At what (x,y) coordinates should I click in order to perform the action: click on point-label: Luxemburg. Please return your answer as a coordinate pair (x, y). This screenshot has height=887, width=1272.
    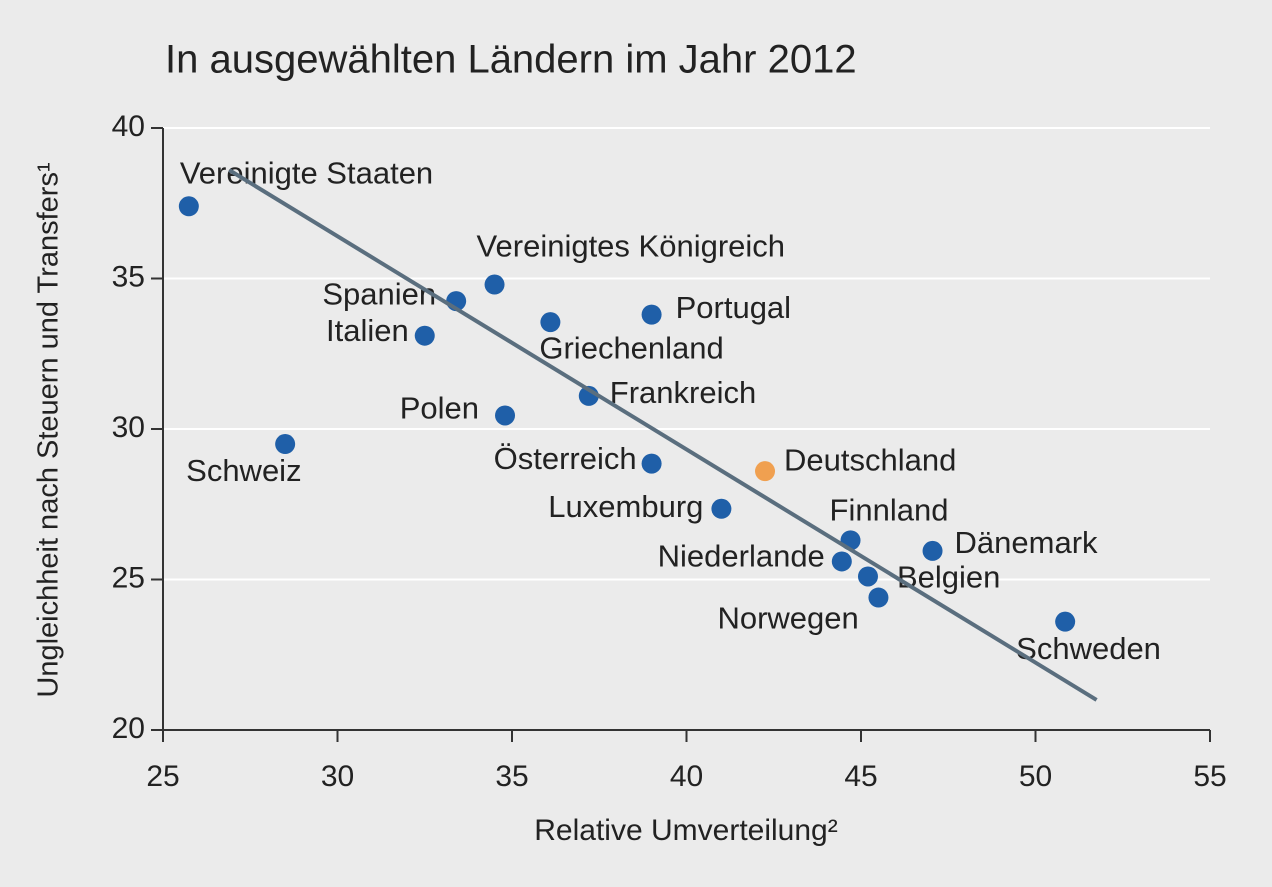
    Looking at the image, I should click on (625, 506).